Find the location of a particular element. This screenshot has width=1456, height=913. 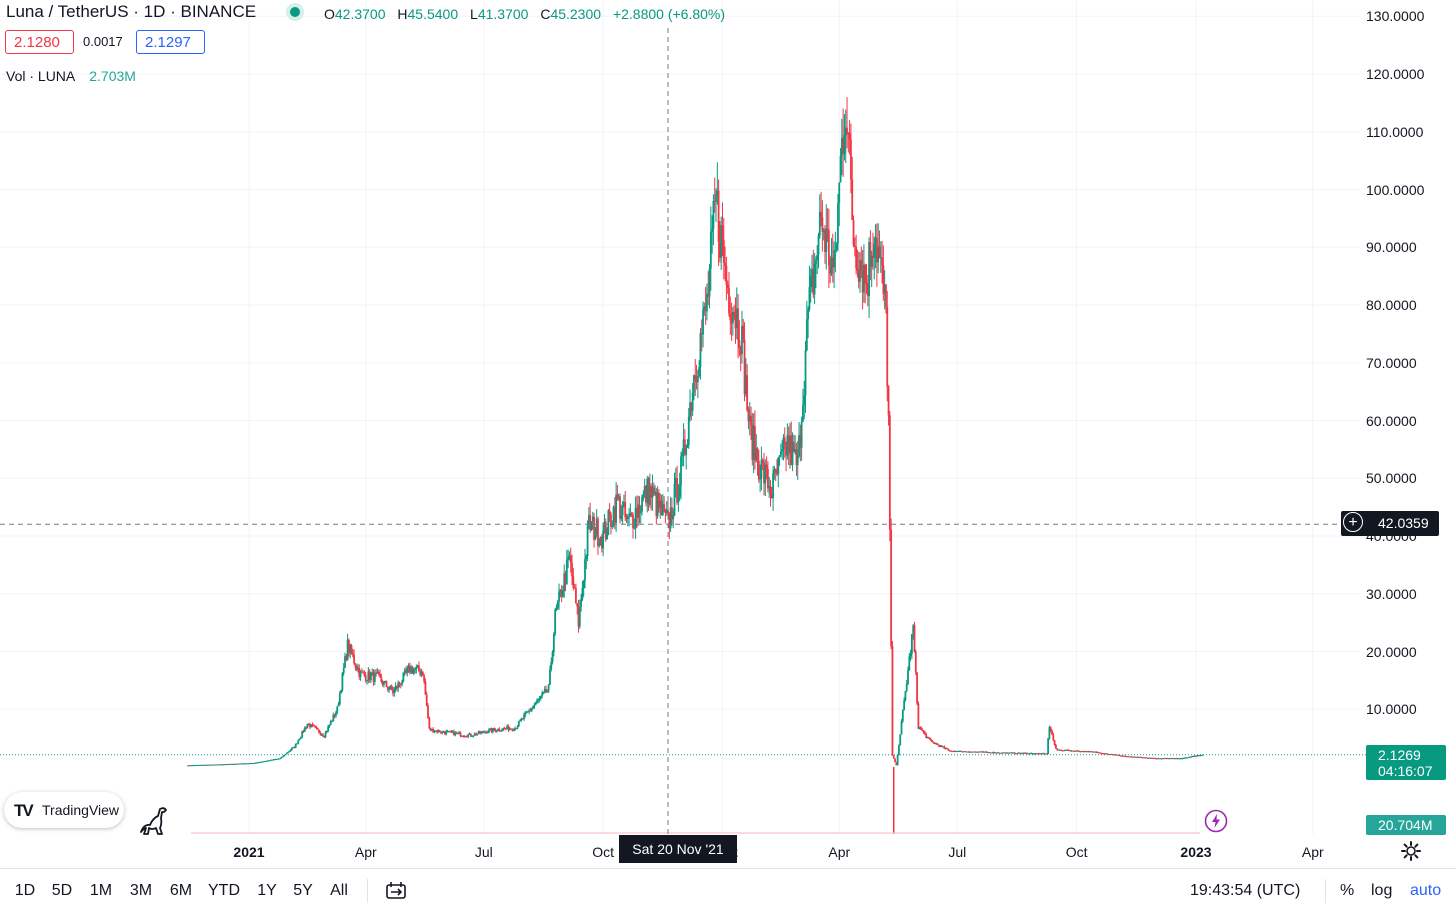

range-1m-button: 1M is located at coordinates (101, 890).